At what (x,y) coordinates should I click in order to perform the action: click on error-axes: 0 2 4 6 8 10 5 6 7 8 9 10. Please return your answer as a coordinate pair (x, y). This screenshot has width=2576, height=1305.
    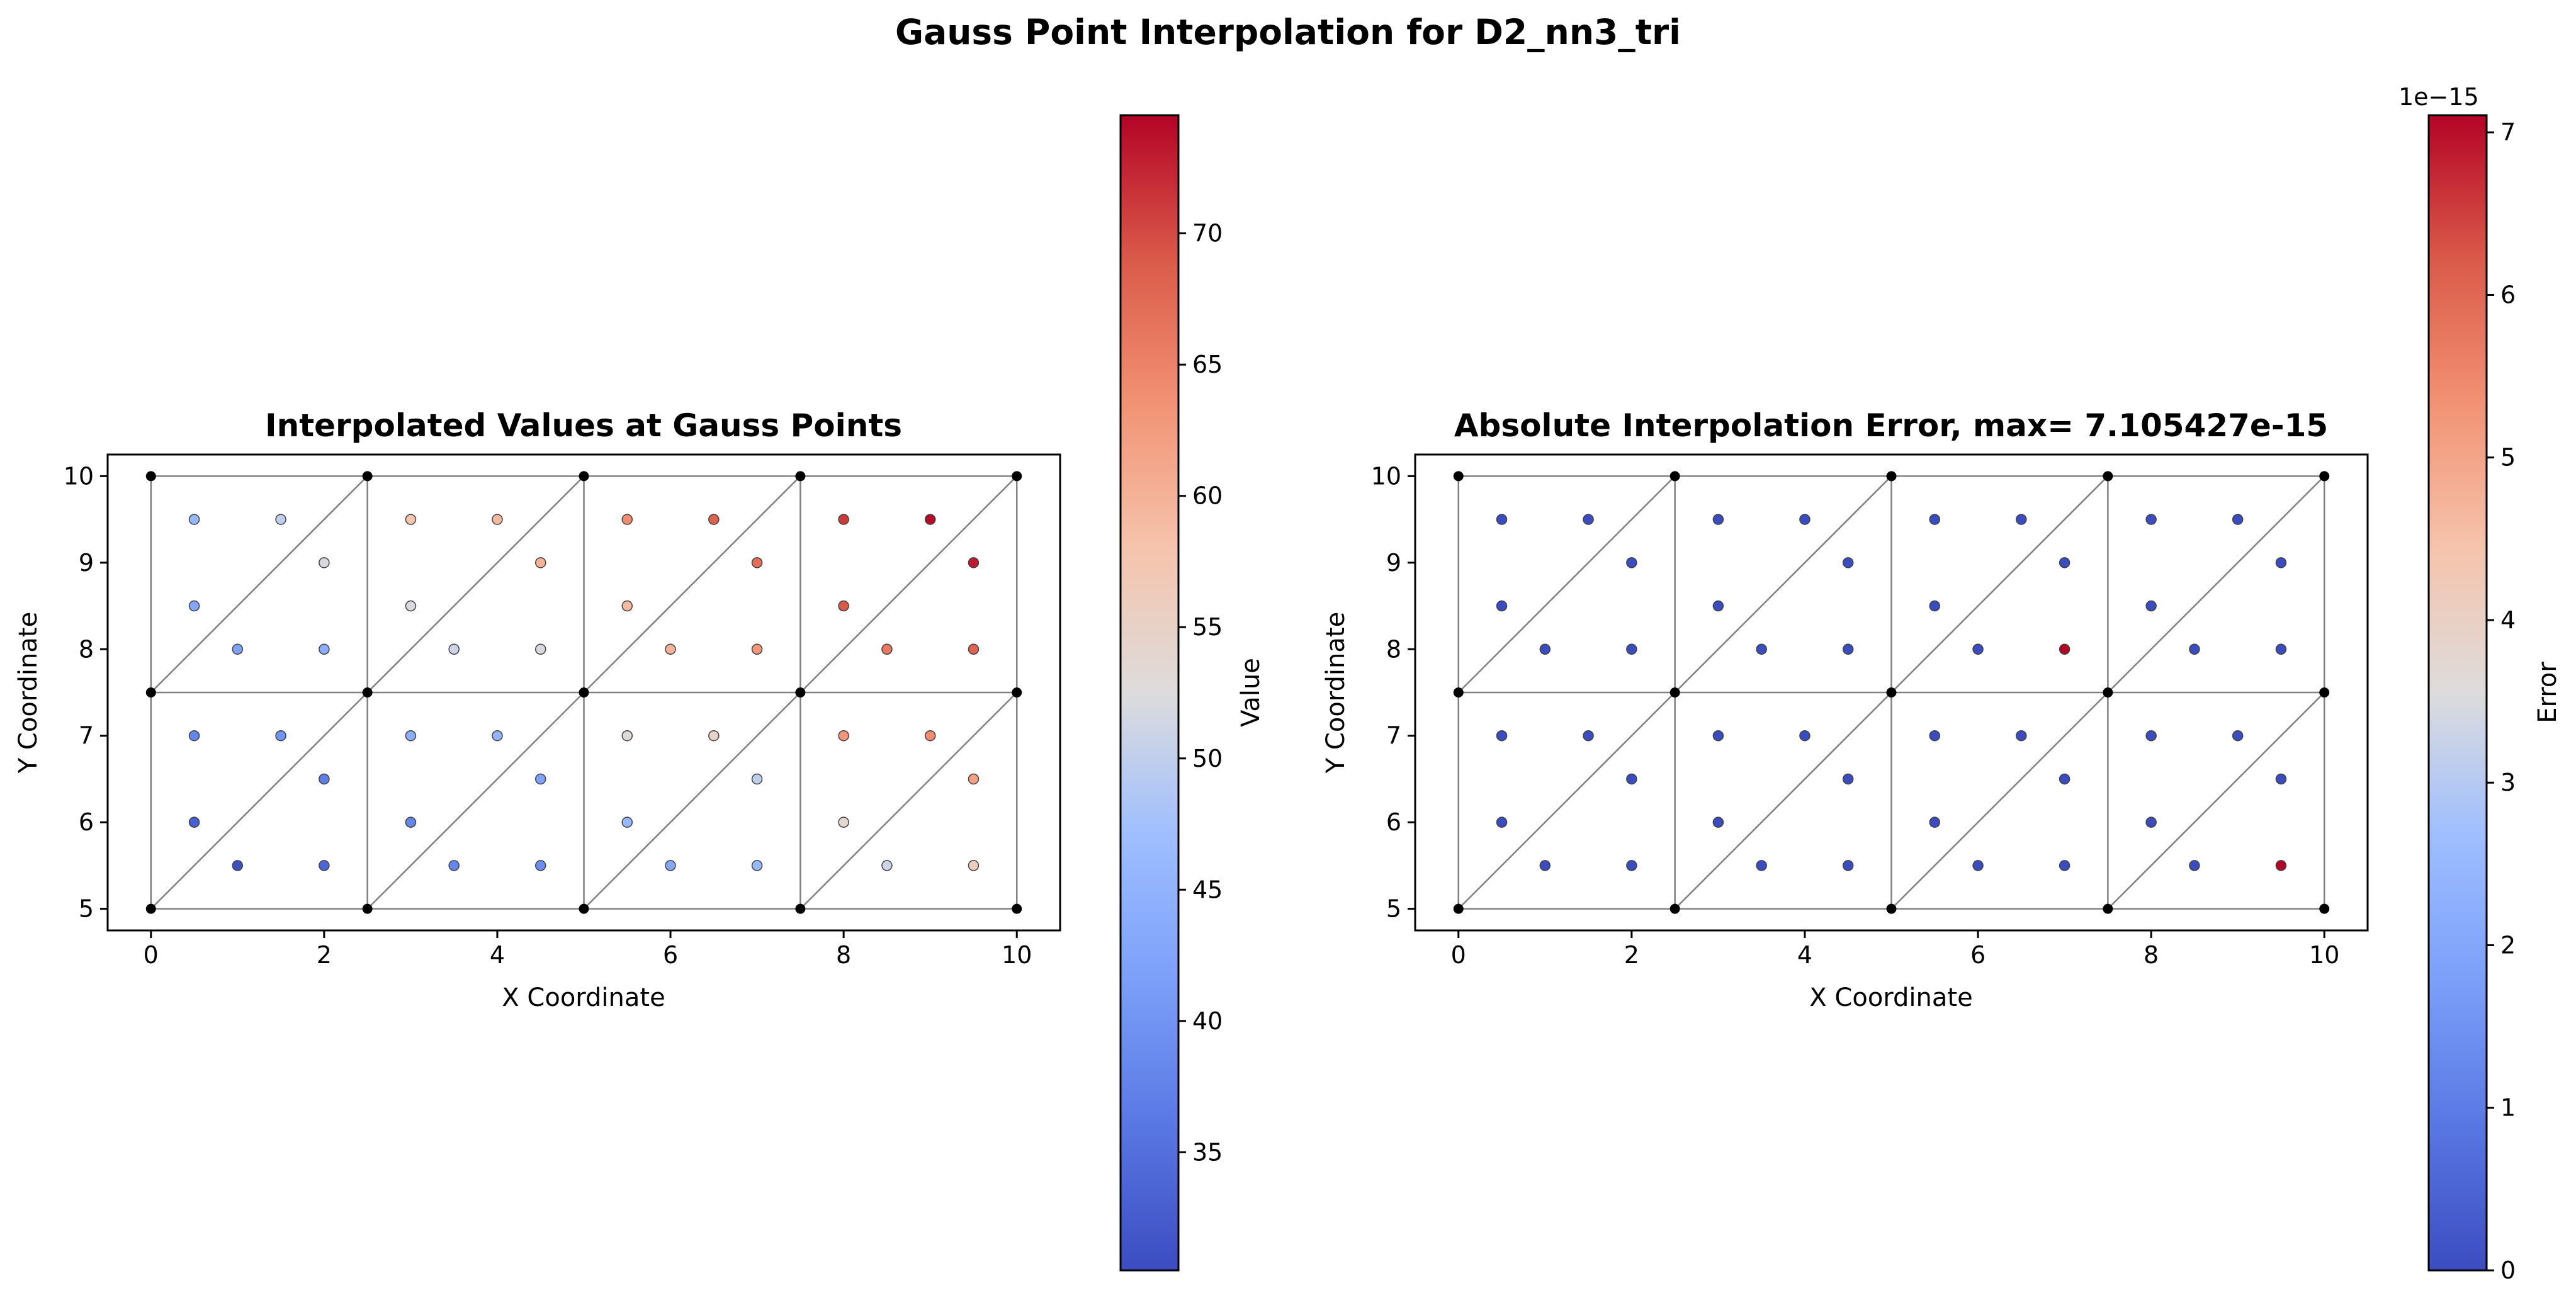
    Looking at the image, I should click on (1855, 715).